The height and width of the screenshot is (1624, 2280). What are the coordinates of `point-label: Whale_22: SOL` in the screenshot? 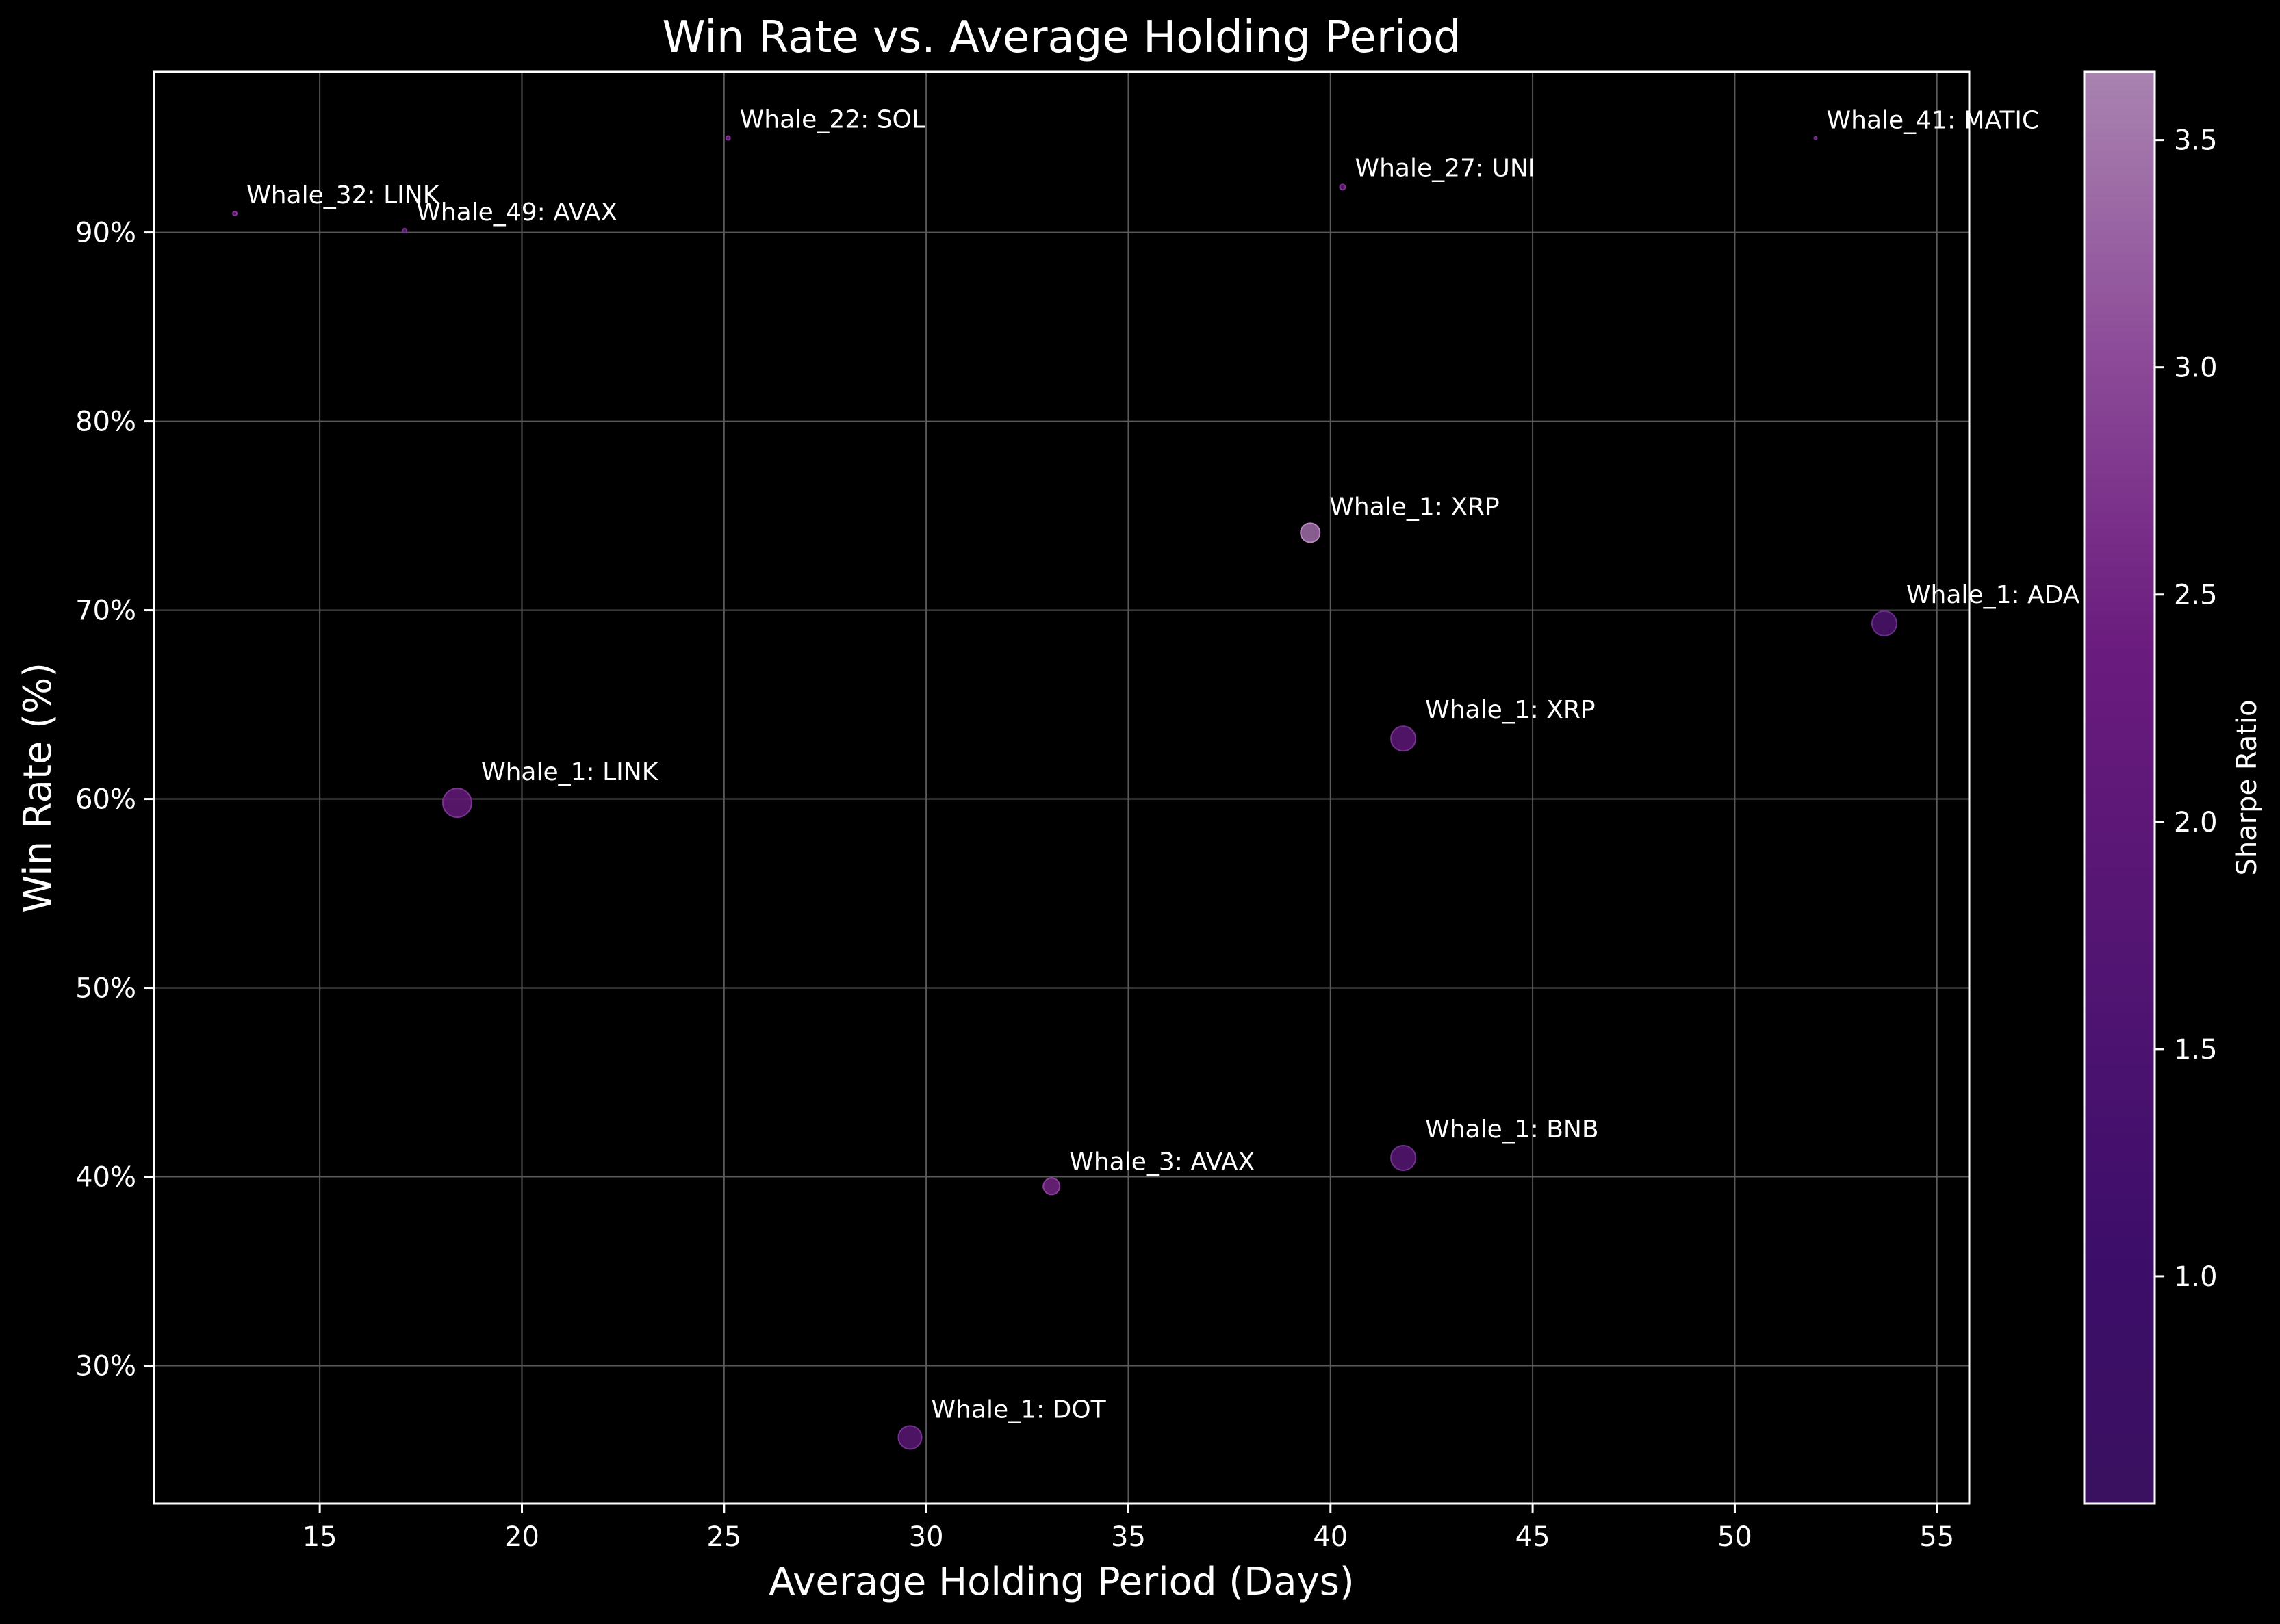 It's located at (832, 120).